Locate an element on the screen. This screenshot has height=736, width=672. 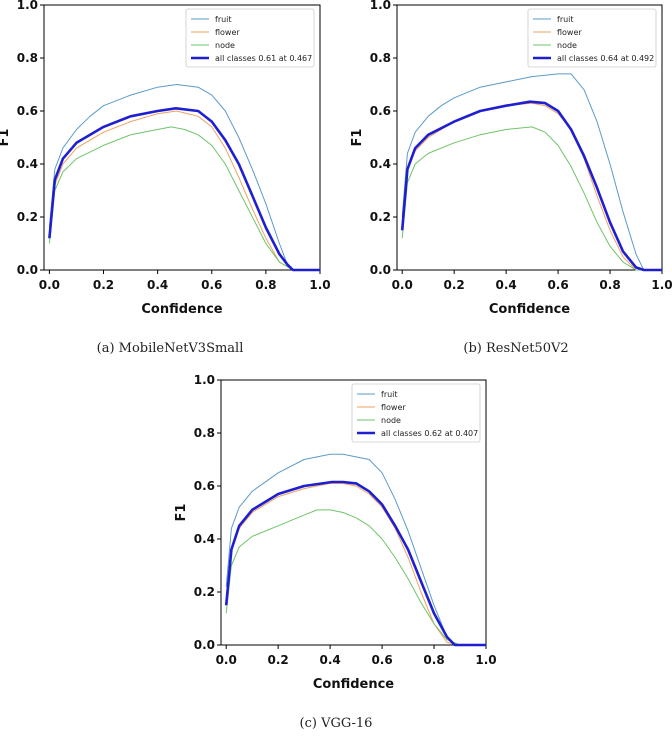
figure-caption: (a) MobileNetV3Small is located at coordinates (170, 348).